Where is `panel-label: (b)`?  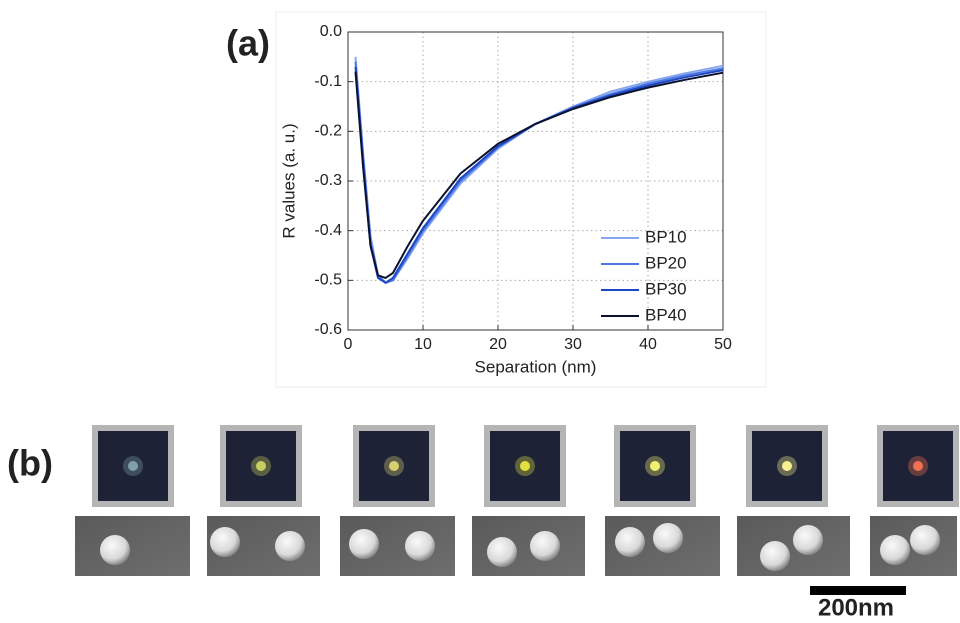 panel-label: (b) is located at coordinates (30, 463).